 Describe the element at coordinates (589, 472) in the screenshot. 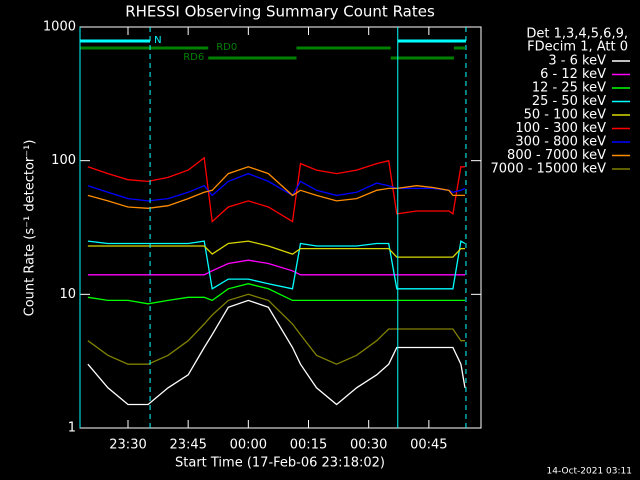

I see `footer: 14-Oct-2021 03:11` at that location.